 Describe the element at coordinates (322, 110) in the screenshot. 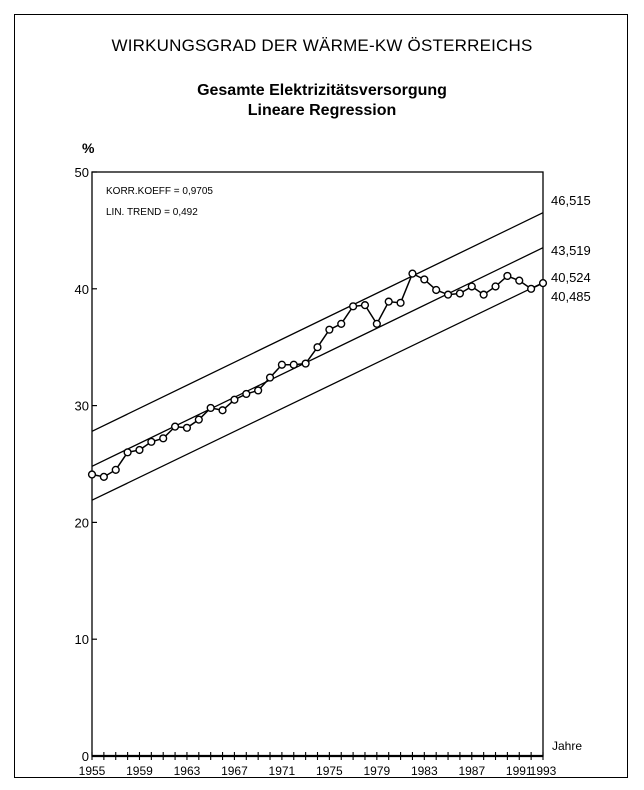

I see `subtitle-line-2: Lineare Regression` at that location.